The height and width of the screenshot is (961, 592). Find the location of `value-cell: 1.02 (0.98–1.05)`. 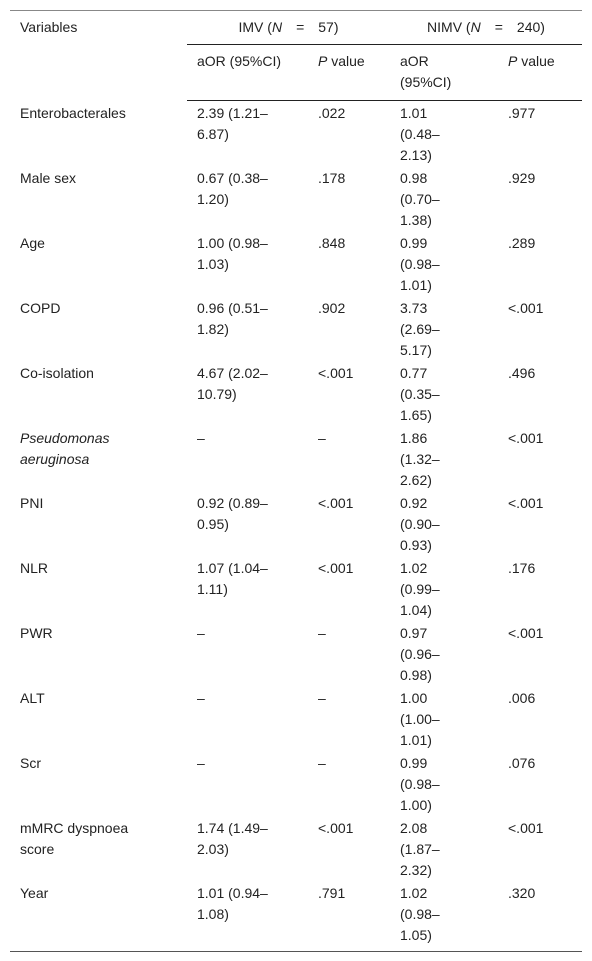

value-cell: 1.02 (0.98–1.05) is located at coordinates (420, 914).